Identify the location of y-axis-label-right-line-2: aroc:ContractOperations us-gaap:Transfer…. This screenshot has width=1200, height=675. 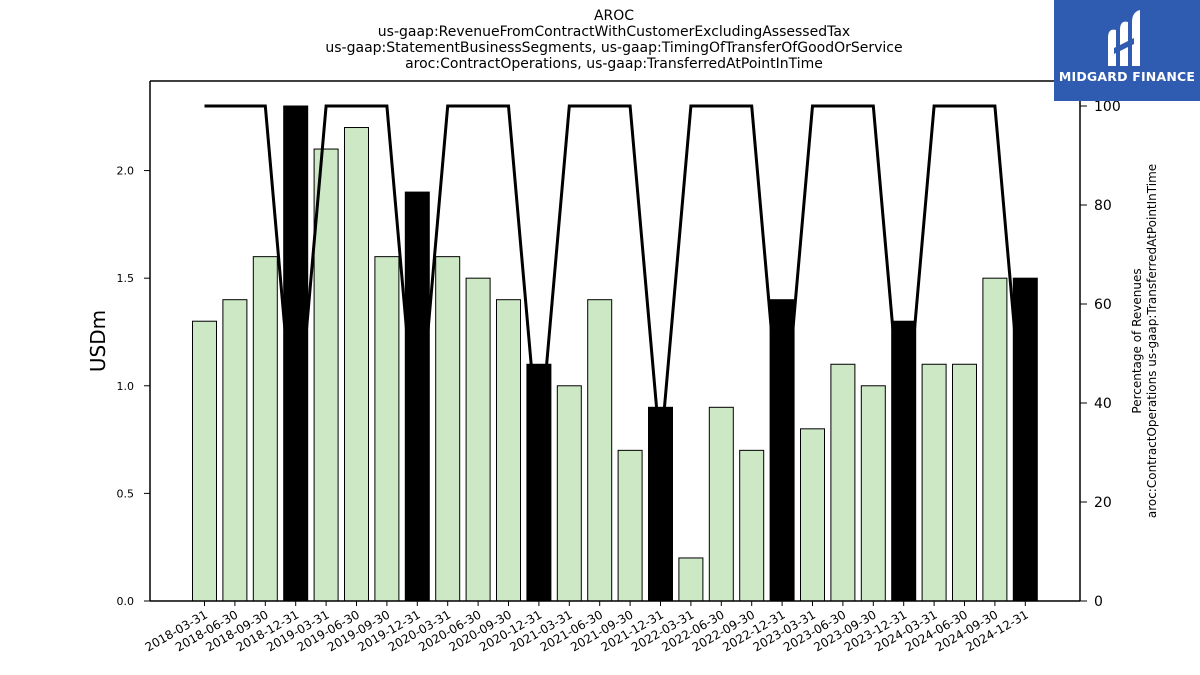
(1152, 341).